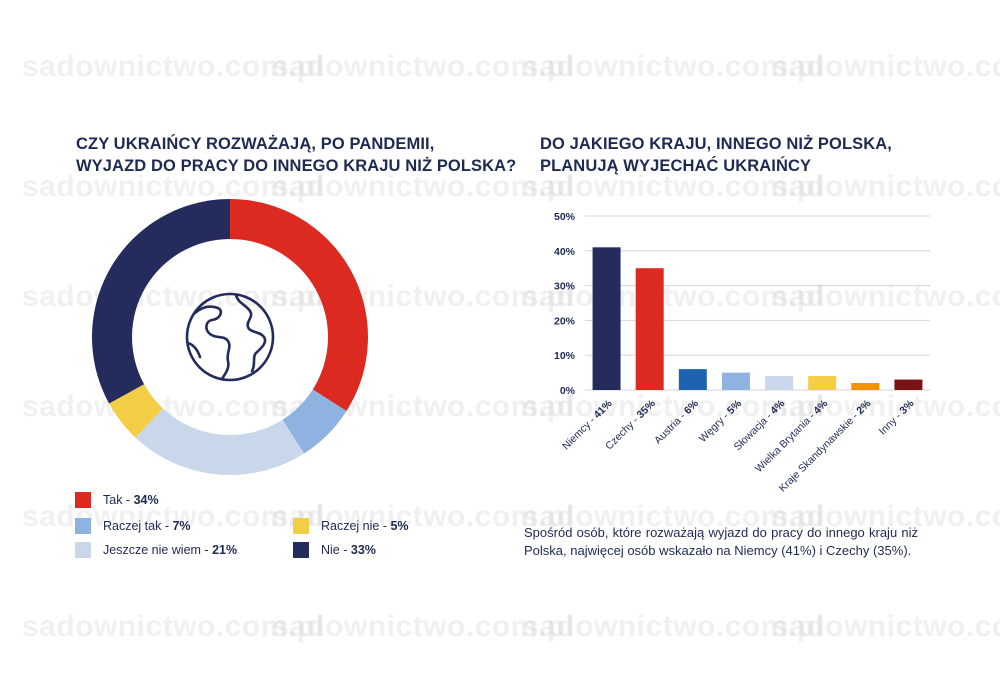 The height and width of the screenshot is (700, 1000). I want to click on legend-label-raczej-nie: Raczej nie, so click(350, 526).